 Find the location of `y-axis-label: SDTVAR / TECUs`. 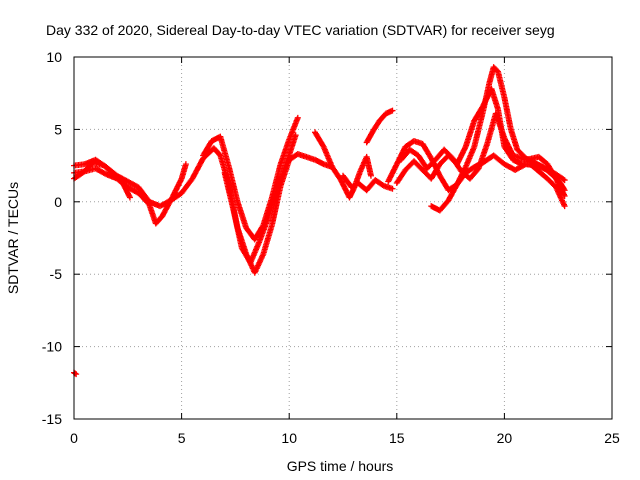

y-axis-label: SDTVAR / TECUs is located at coordinates (13, 238).